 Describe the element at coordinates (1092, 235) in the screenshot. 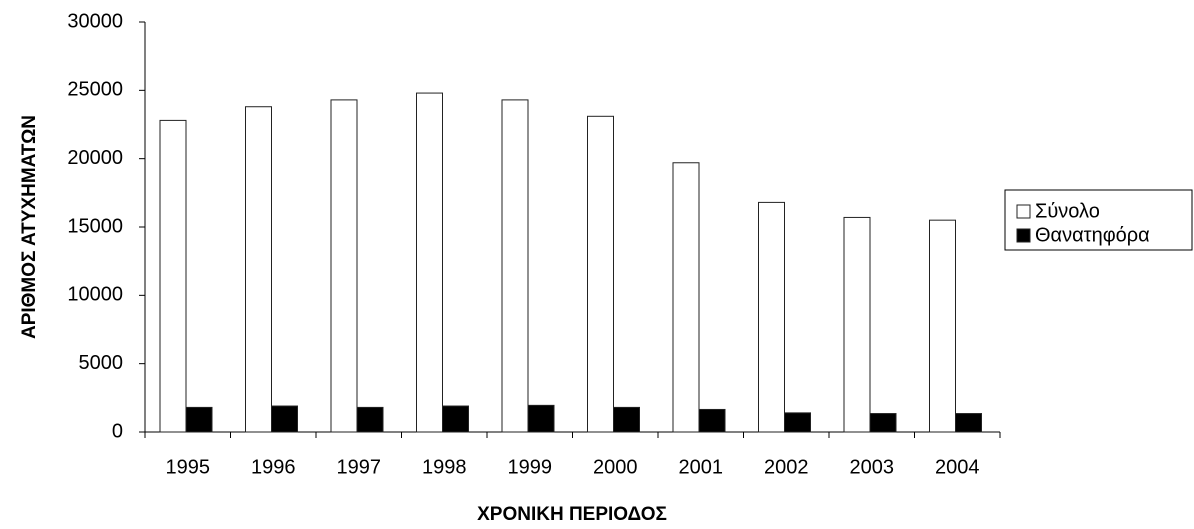

I see `legend-label: Θανατηφόρα` at that location.